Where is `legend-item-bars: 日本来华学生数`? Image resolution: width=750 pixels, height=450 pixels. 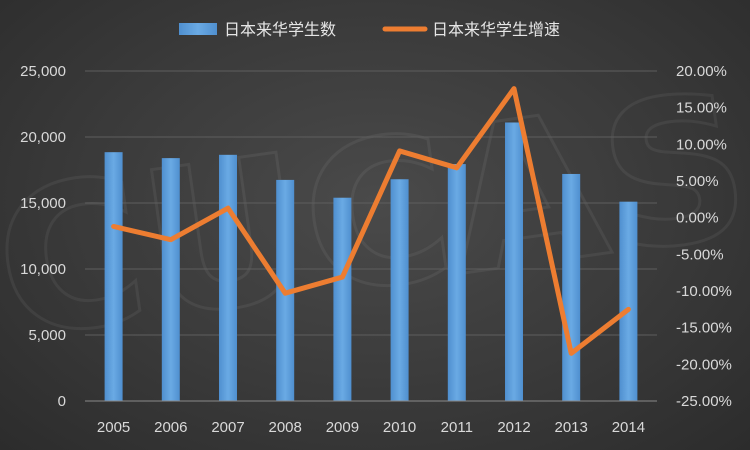 legend-item-bars: 日本来华学生数 is located at coordinates (257, 29).